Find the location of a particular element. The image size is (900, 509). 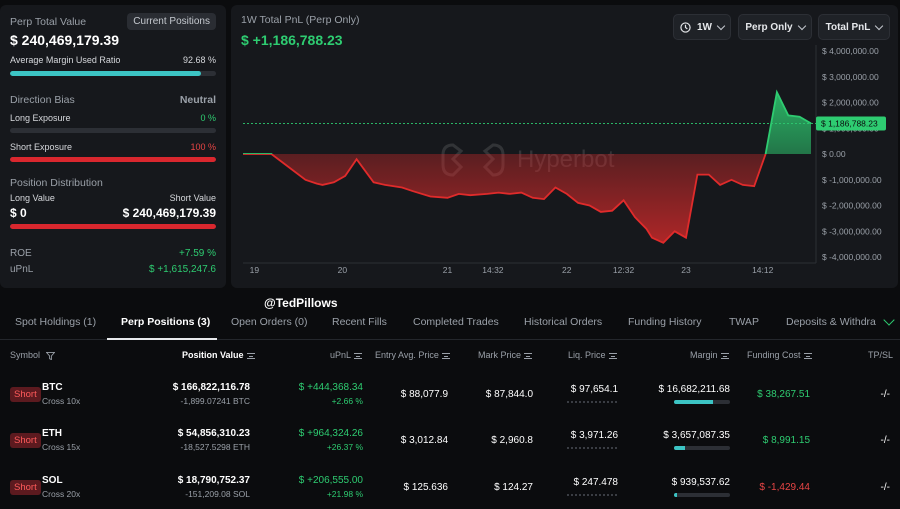

entry-price: $ 88,077.9 is located at coordinates (424, 394).